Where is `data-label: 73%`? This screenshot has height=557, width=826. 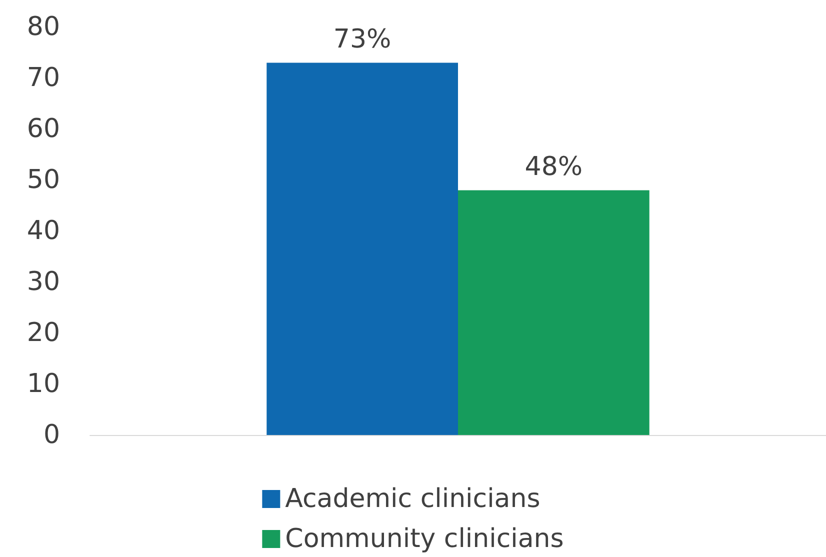 data-label: 73% is located at coordinates (362, 39).